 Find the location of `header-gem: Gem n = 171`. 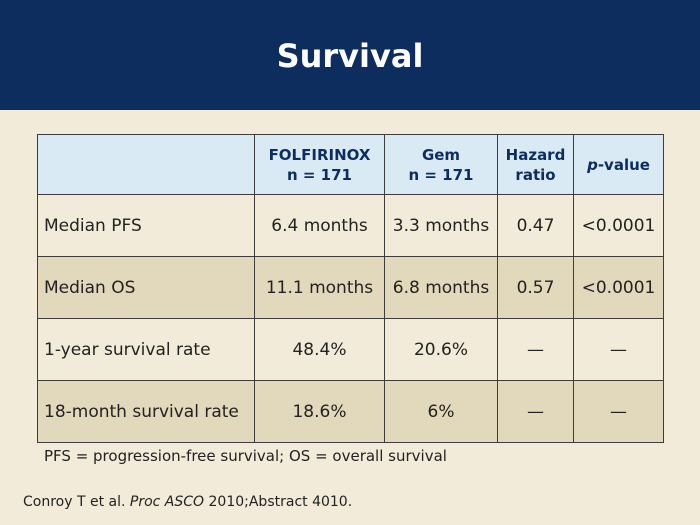

header-gem: Gem n = 171 is located at coordinates (441, 164).